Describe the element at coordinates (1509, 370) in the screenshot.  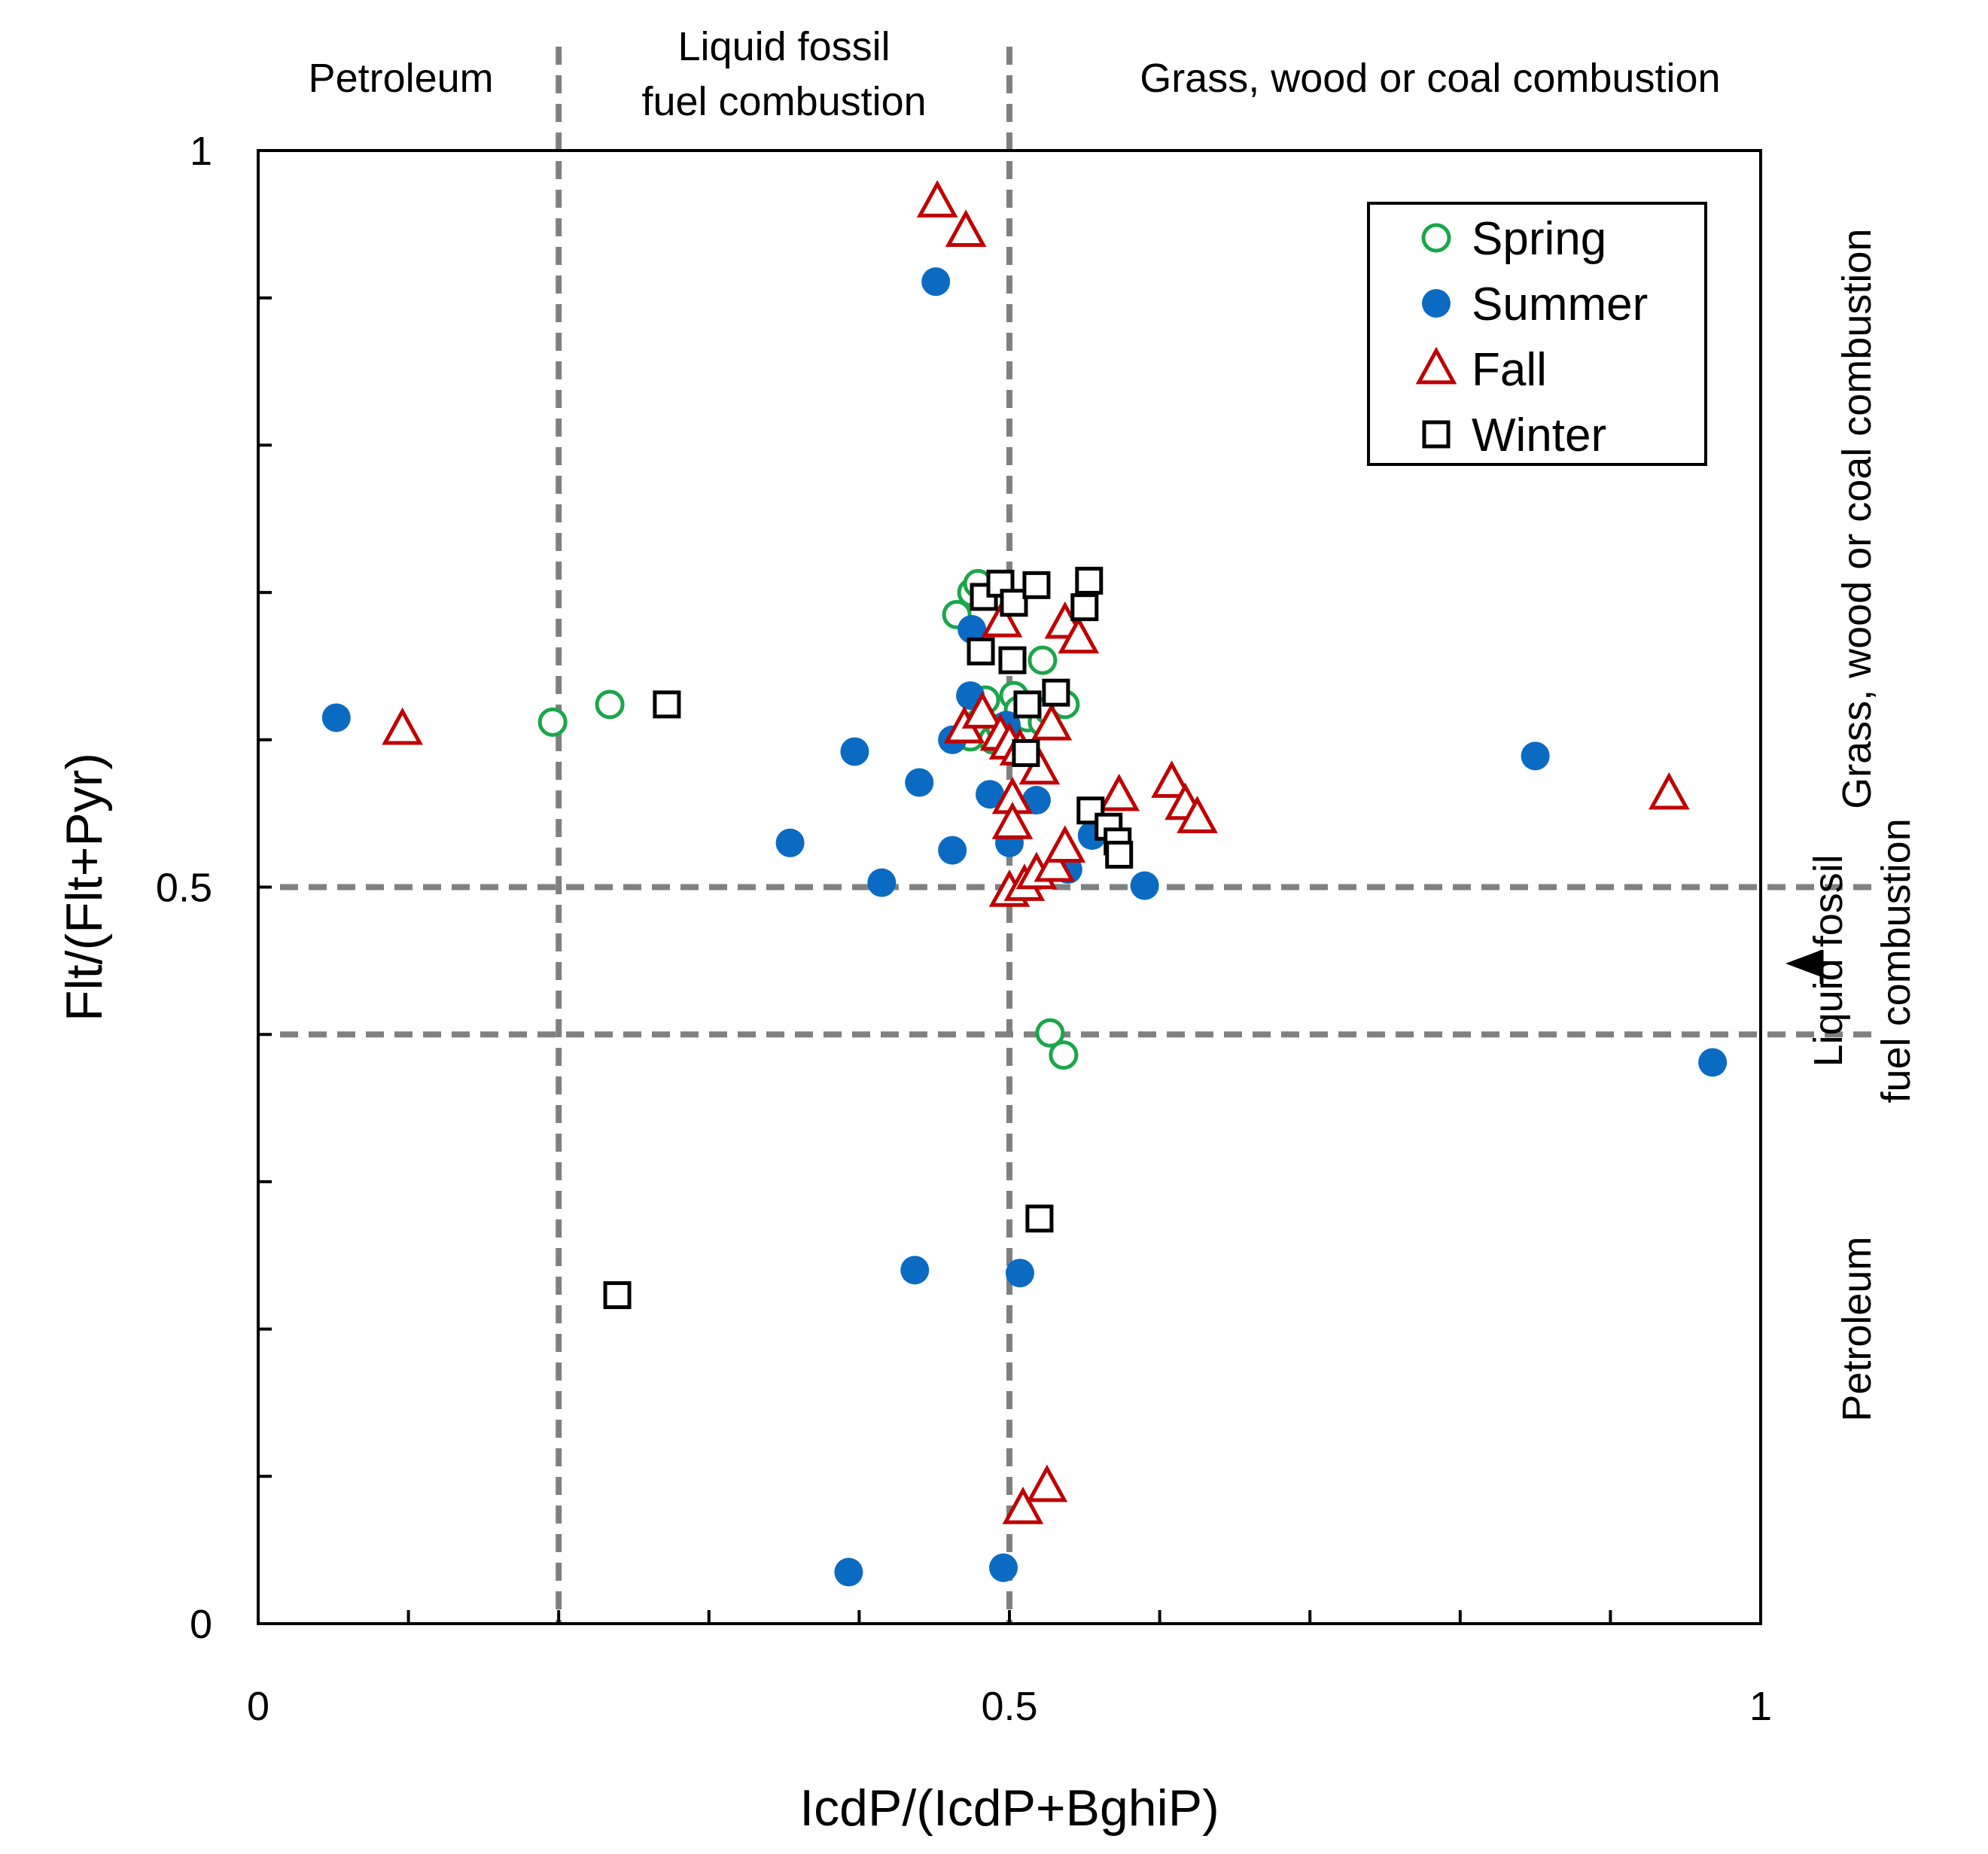
I see `legend-label: Fall` at that location.